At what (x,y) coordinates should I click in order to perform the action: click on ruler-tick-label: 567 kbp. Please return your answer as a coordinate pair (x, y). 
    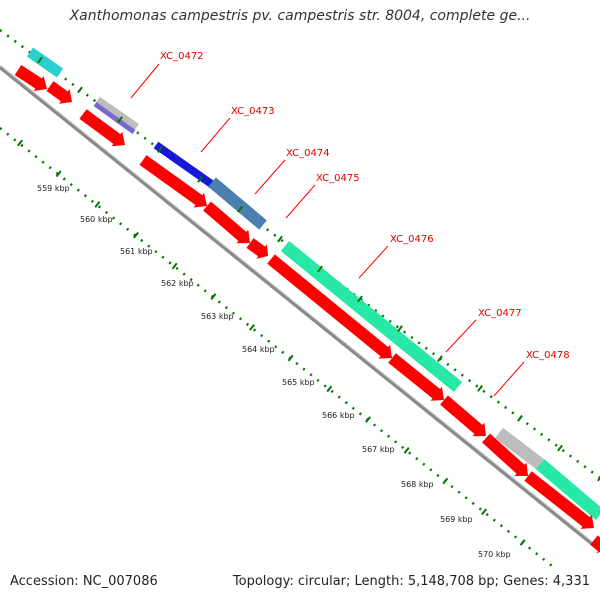
    Looking at the image, I should click on (378, 449).